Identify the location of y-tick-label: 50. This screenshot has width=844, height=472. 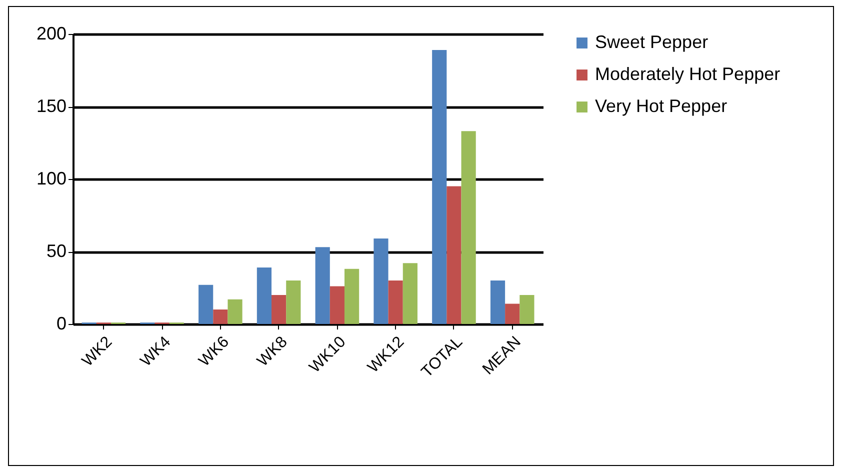
(56, 251).